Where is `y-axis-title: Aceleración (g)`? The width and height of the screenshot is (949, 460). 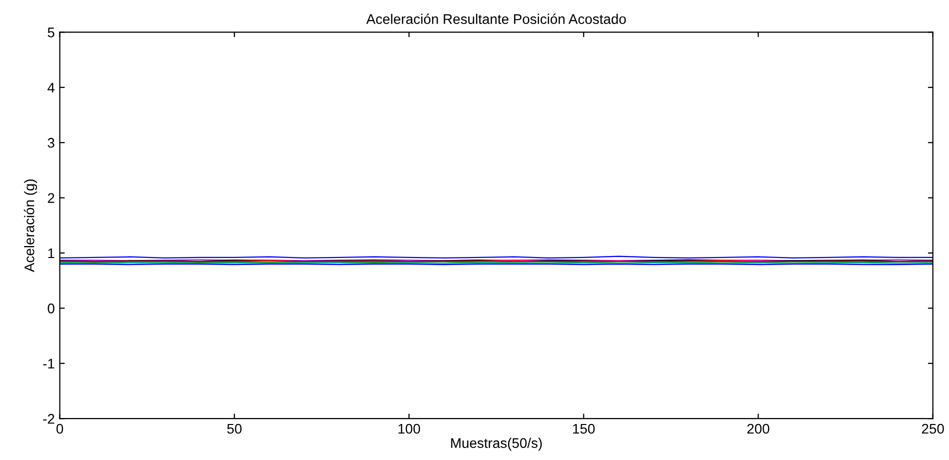 y-axis-title: Aceleración (g) is located at coordinates (31, 226).